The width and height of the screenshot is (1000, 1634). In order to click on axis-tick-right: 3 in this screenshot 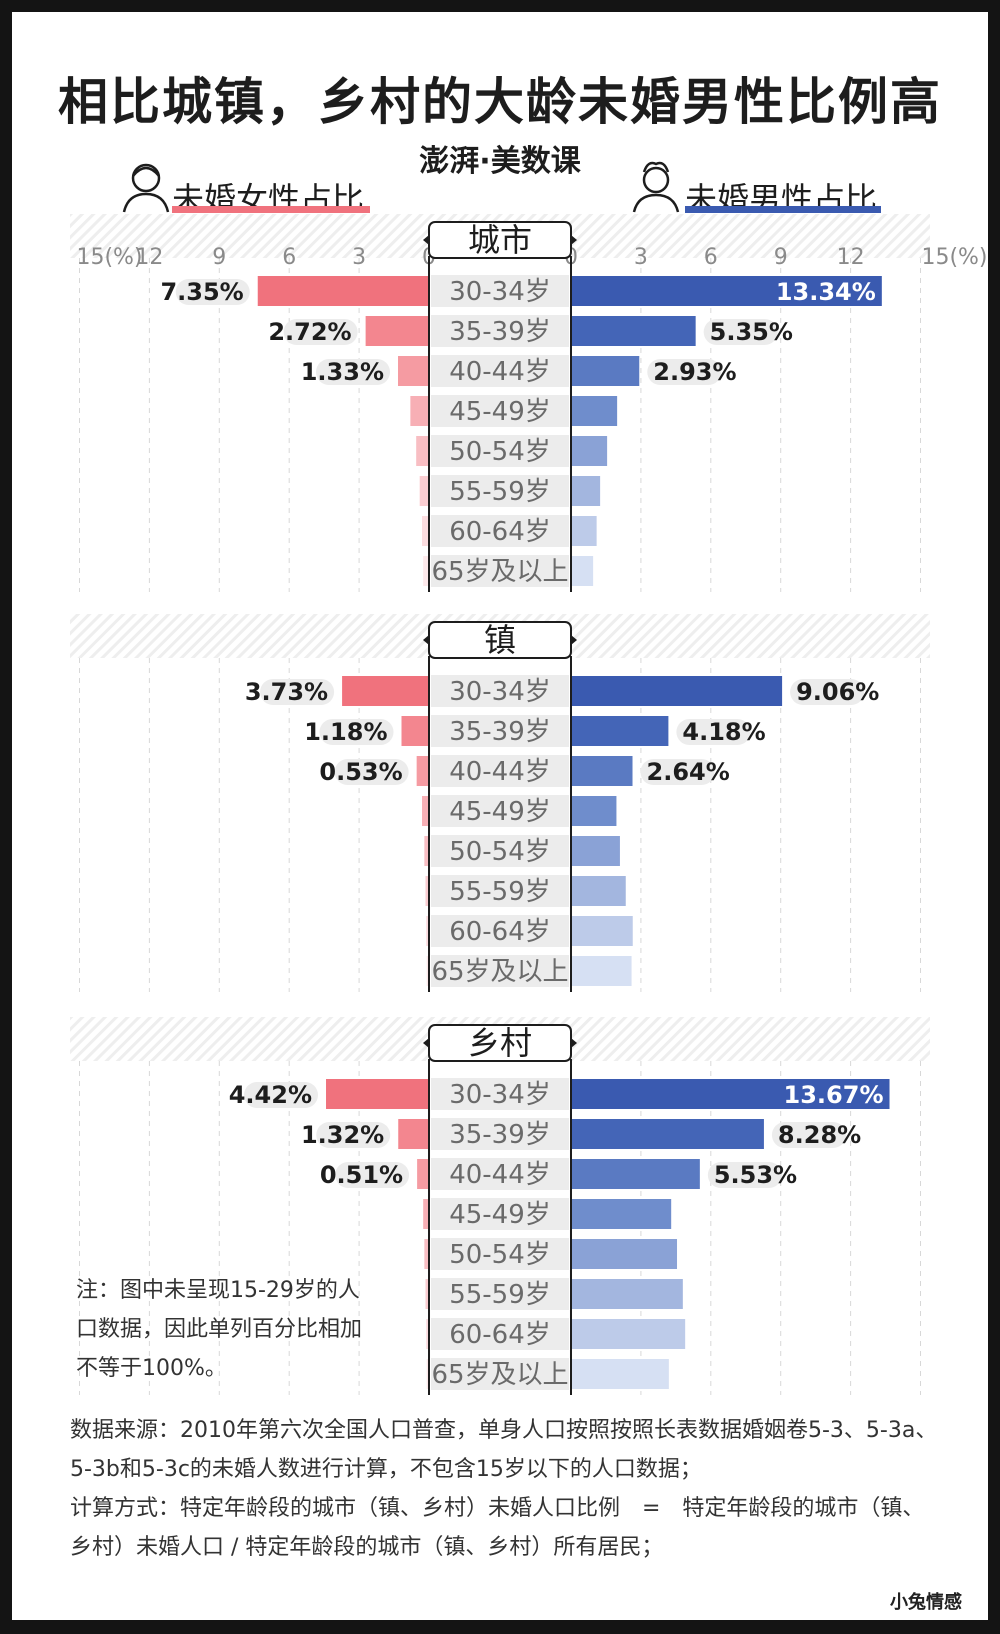, I will do `click(641, 257)`.